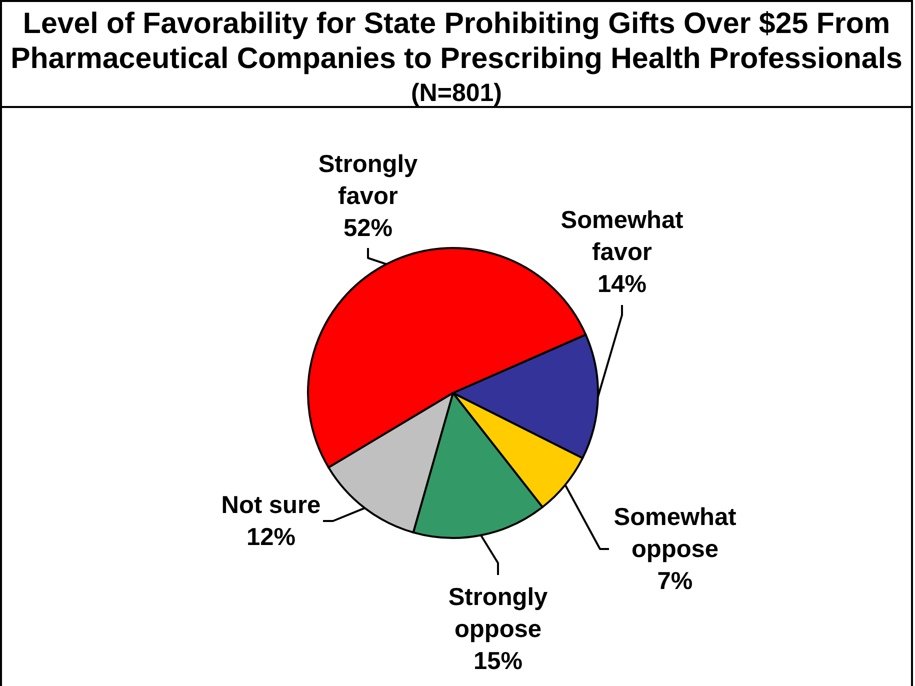 This screenshot has width=915, height=686. What do you see at coordinates (675, 533) in the screenshot?
I see `slice-label: Somewhat oppose` at bounding box center [675, 533].